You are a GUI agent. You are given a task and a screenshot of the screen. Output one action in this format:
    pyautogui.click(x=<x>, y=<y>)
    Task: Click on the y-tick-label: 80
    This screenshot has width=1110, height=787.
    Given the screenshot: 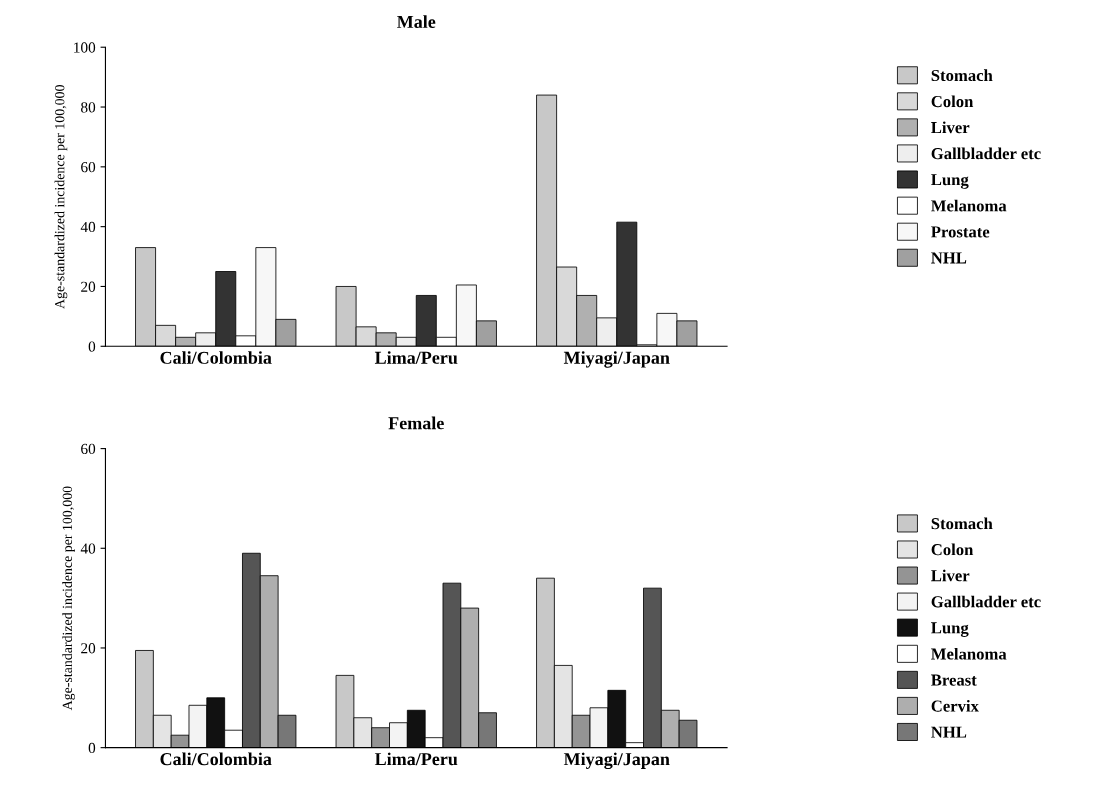 What is the action you would take?
    pyautogui.click(x=88, y=107)
    